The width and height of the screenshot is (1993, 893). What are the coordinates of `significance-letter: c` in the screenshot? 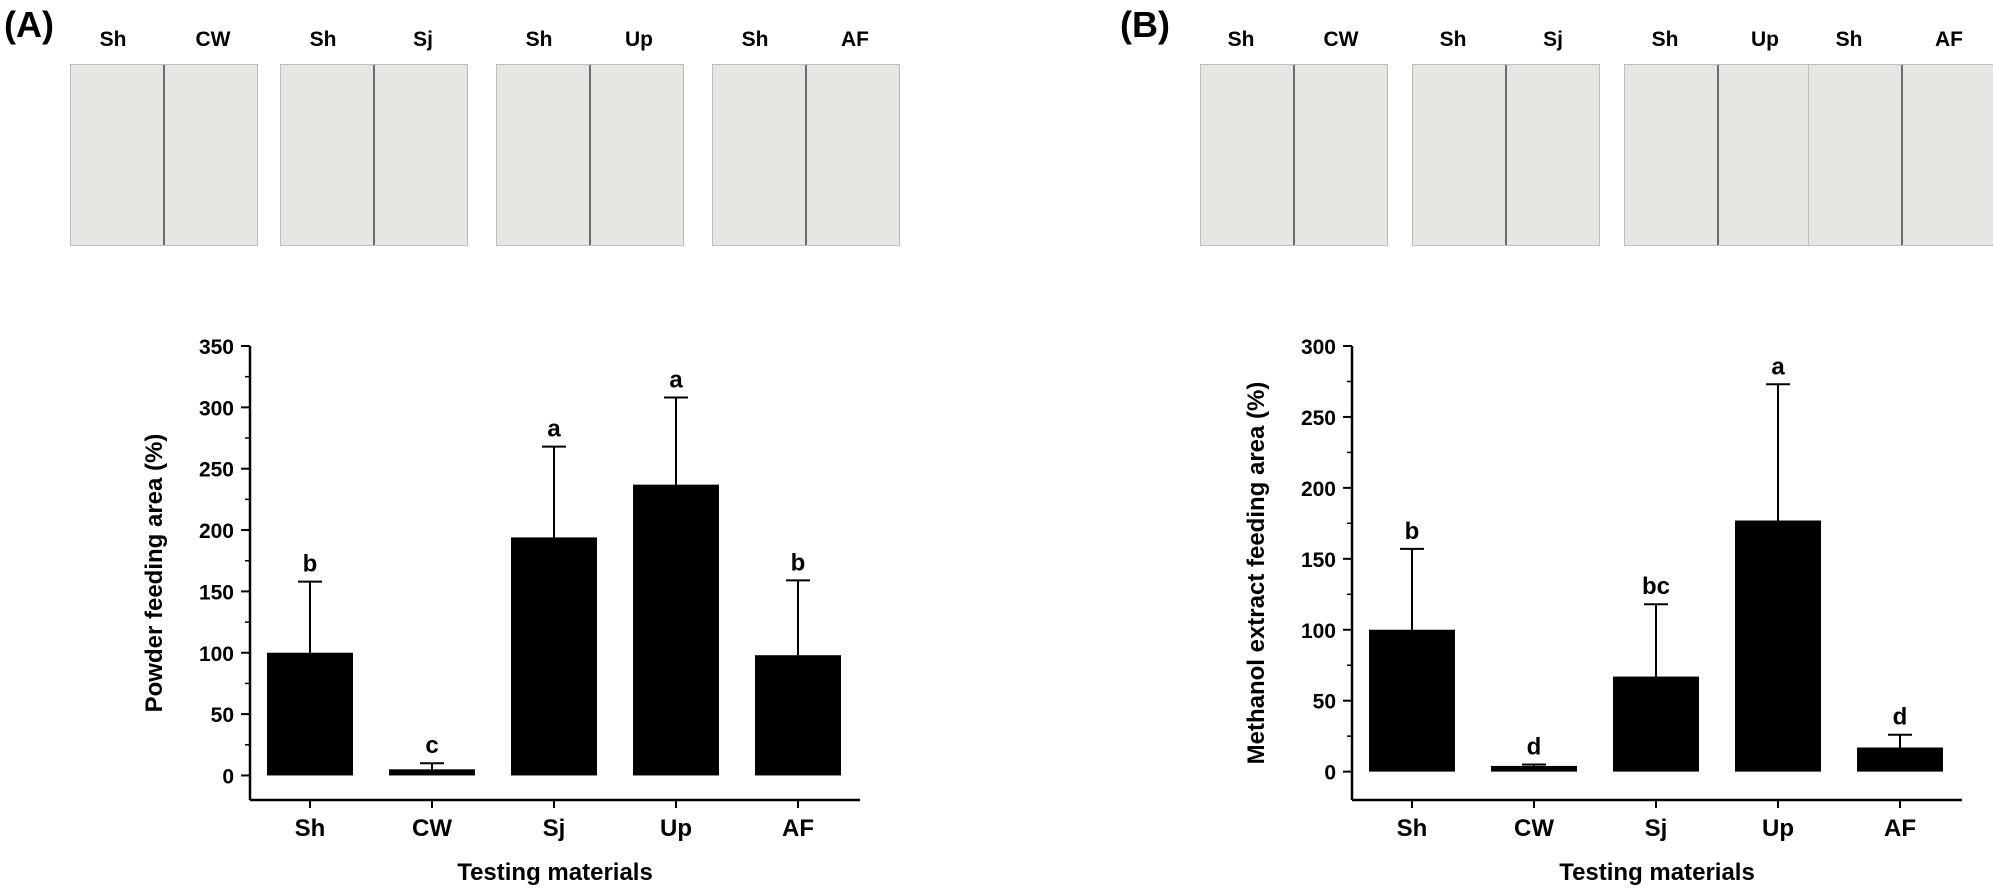 It's located at (431, 745).